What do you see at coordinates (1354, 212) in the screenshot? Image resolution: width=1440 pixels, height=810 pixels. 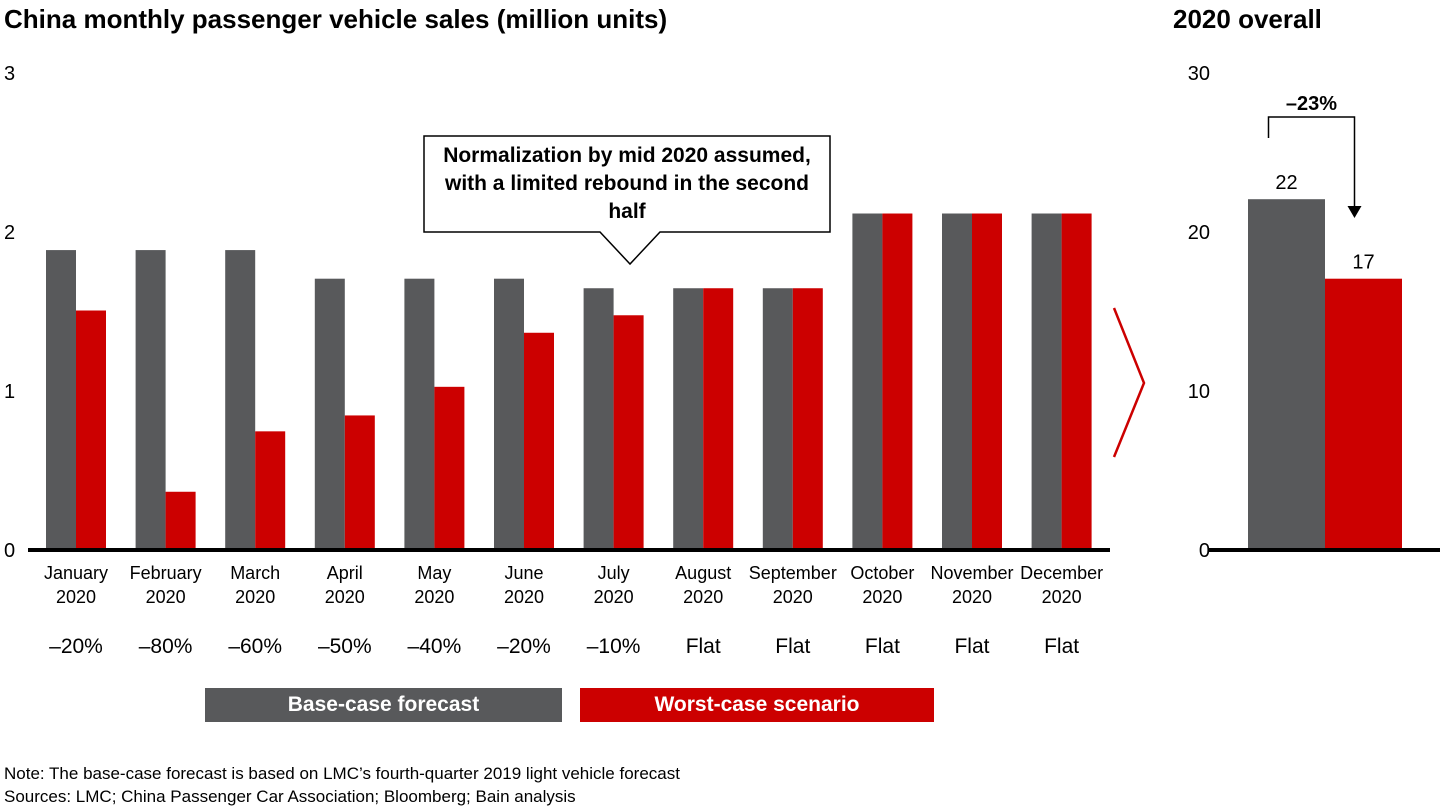 I see `arrow-down-icon` at bounding box center [1354, 212].